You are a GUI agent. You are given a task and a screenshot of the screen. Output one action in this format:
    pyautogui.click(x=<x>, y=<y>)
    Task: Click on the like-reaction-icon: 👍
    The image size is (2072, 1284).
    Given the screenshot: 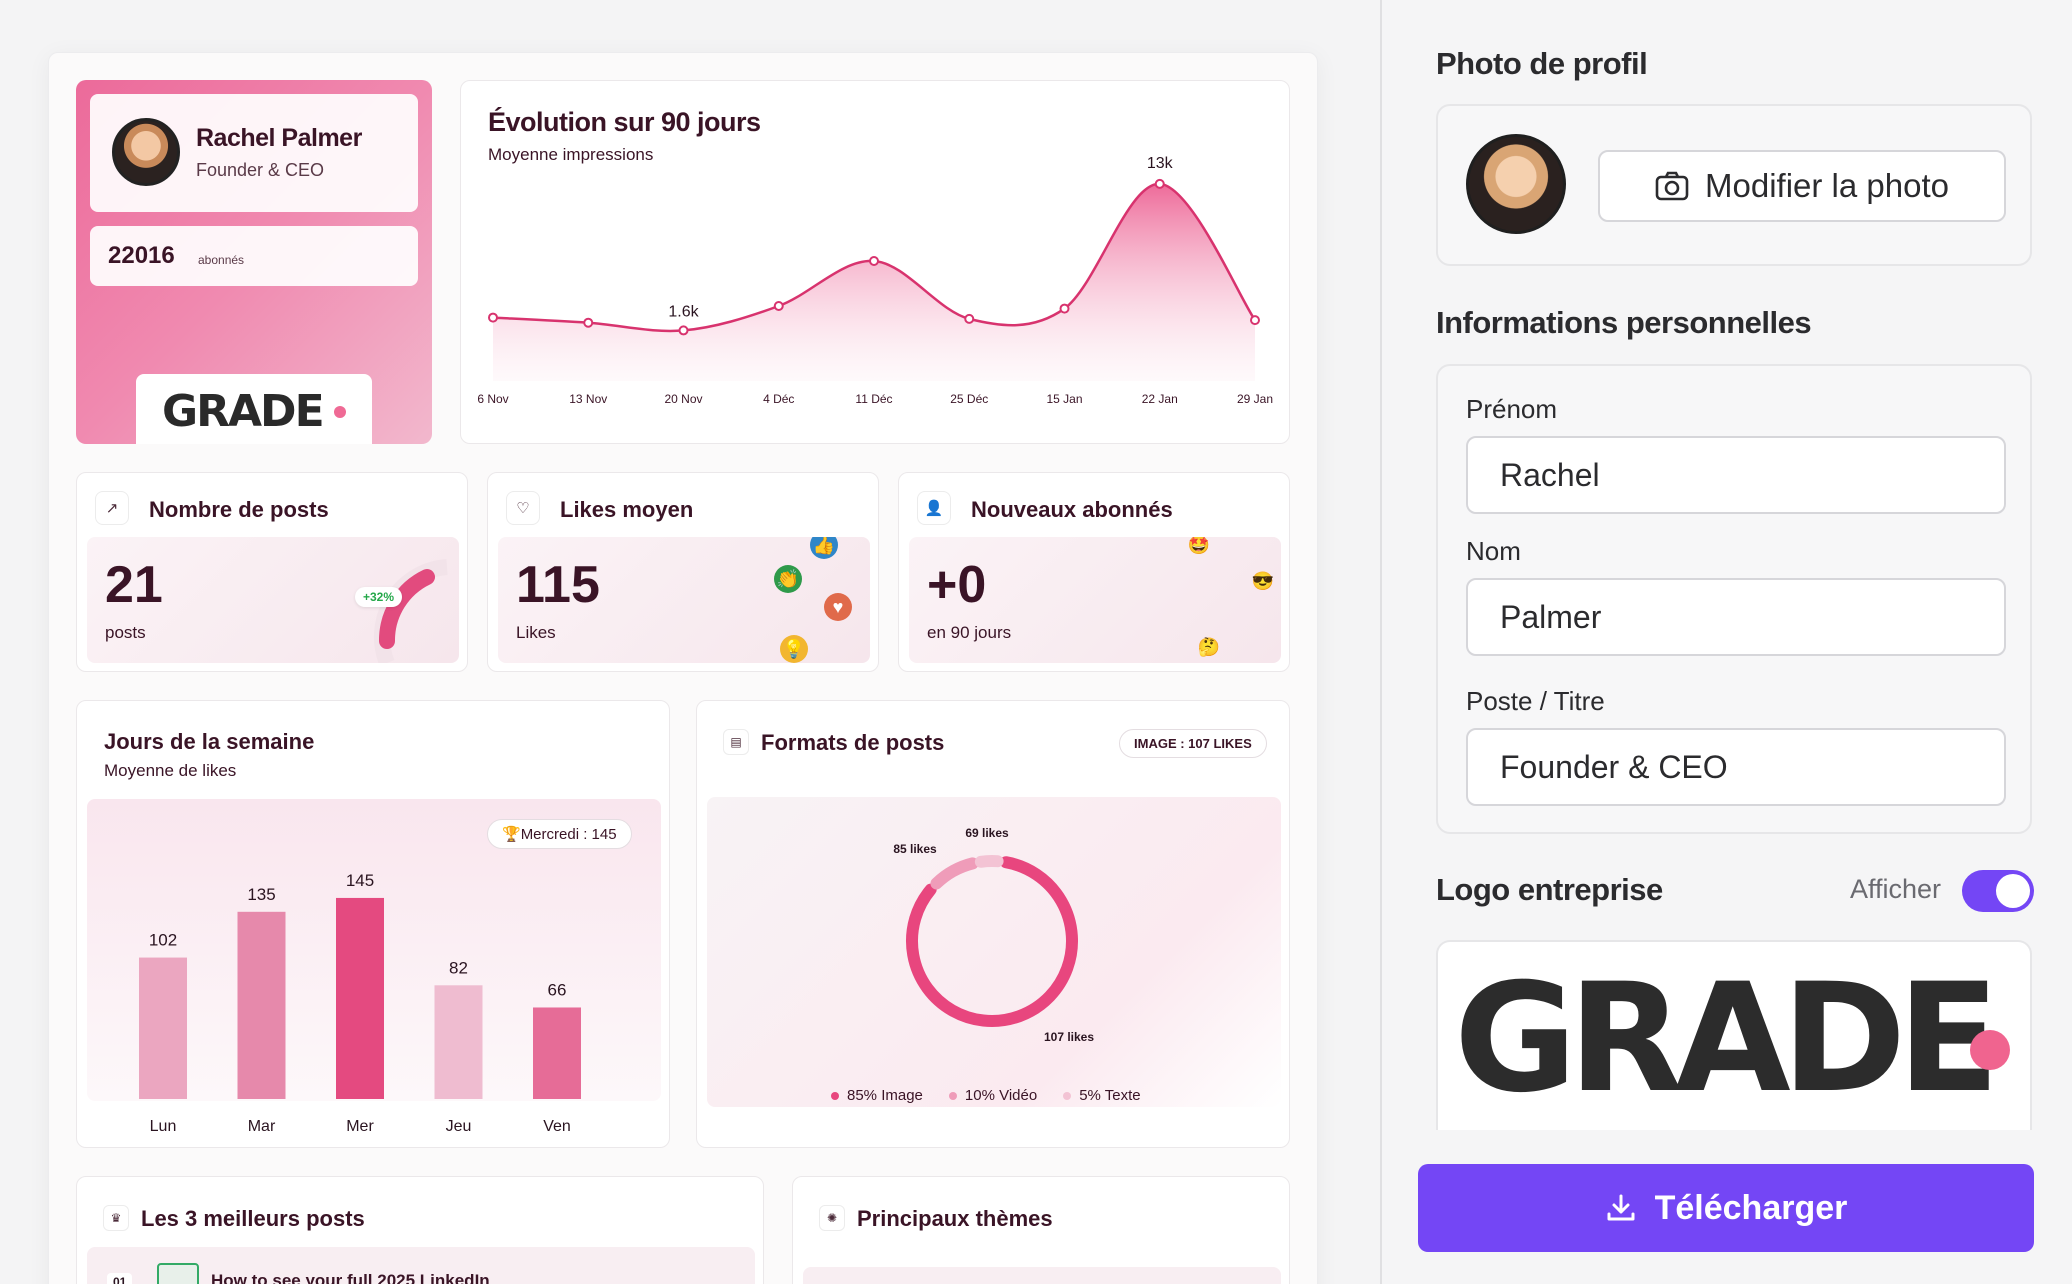 What is the action you would take?
    pyautogui.click(x=824, y=548)
    